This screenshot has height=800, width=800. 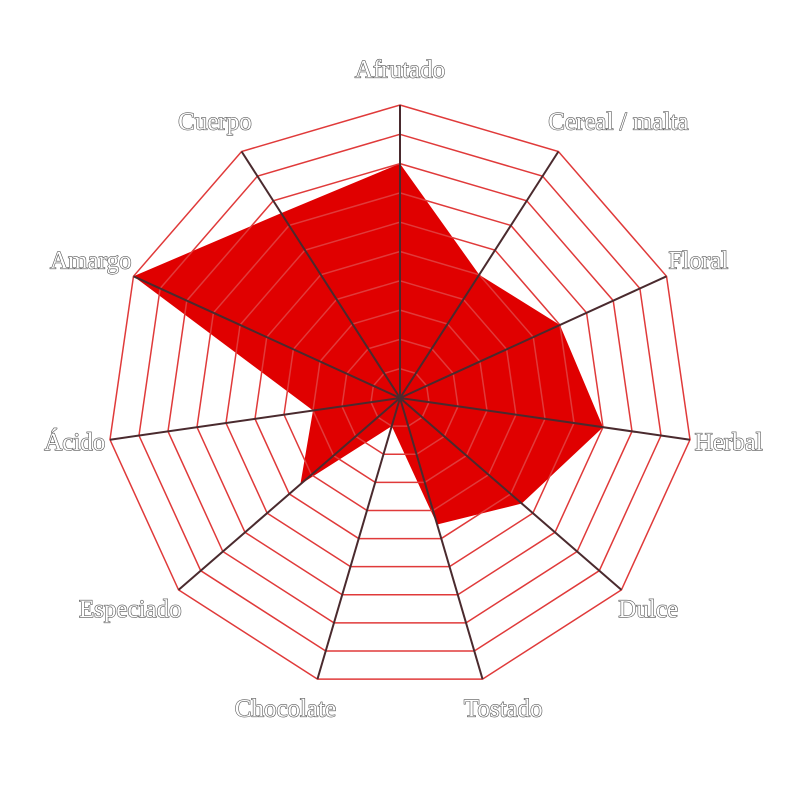 What do you see at coordinates (90, 260) in the screenshot?
I see `axis-label: Amargo` at bounding box center [90, 260].